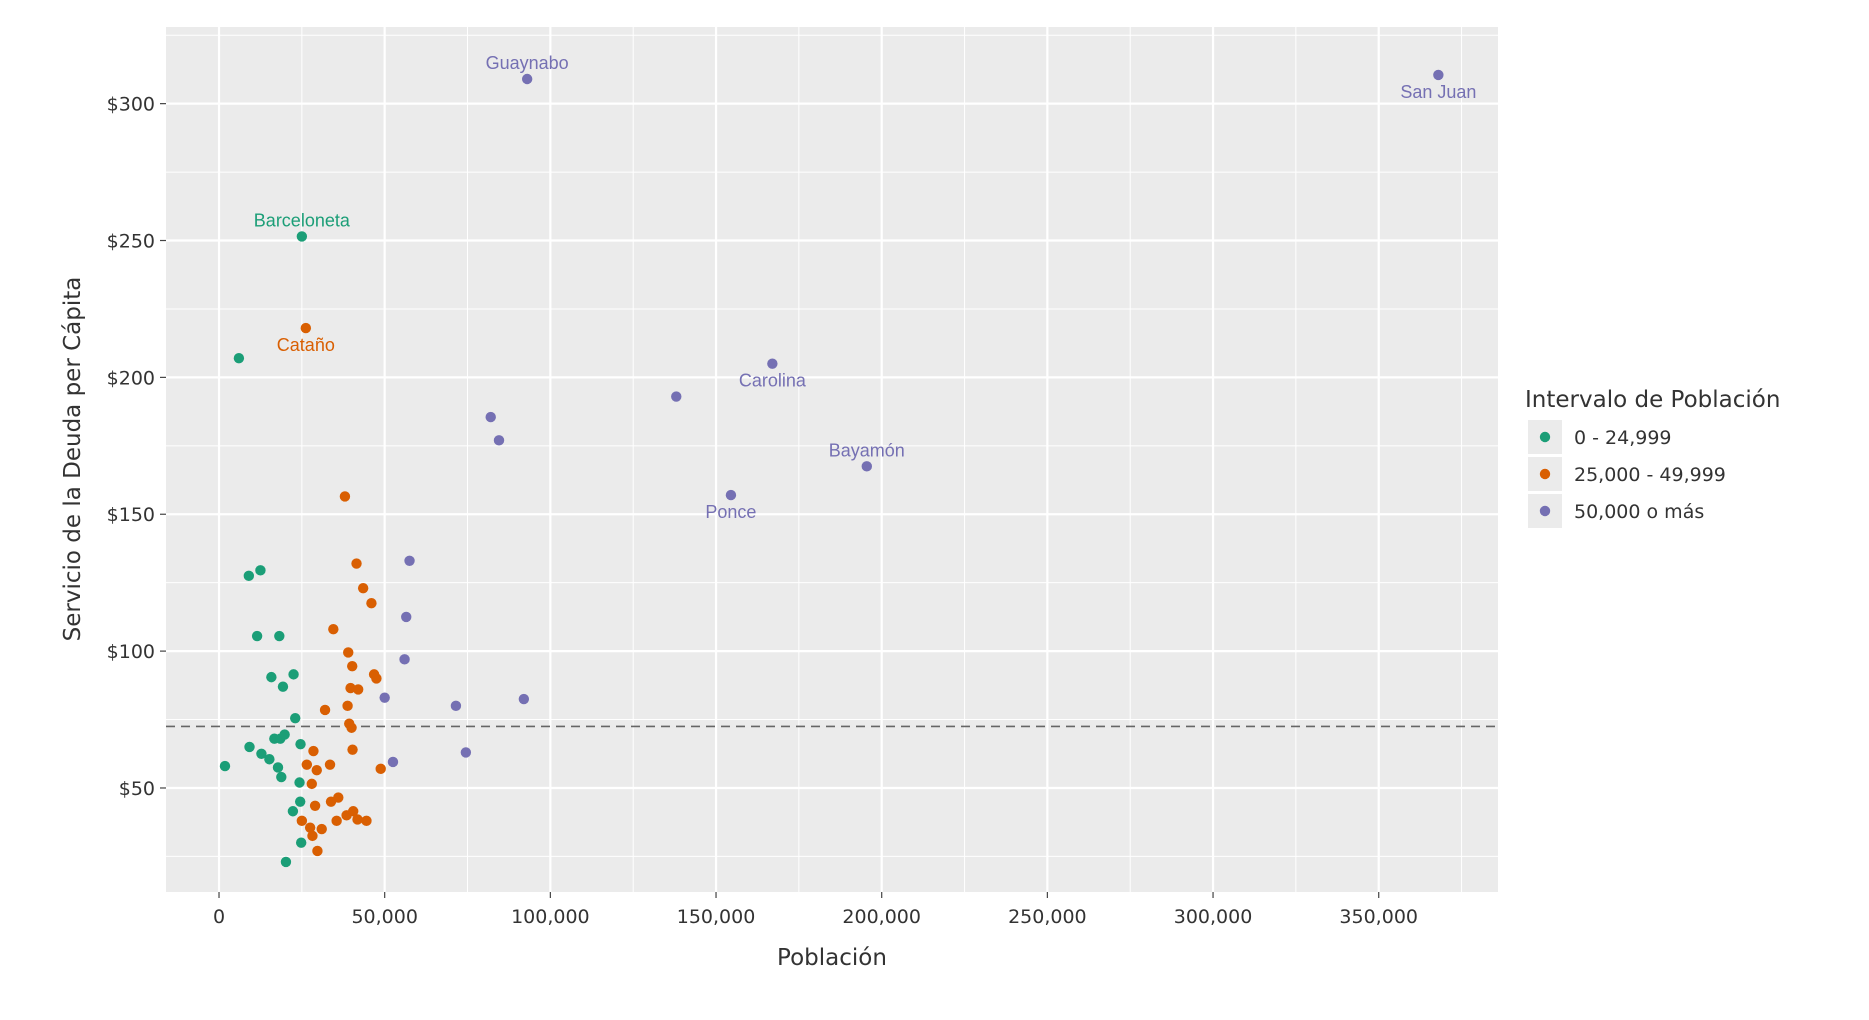  Describe the element at coordinates (1652, 400) in the screenshot. I see `legend-title: Intervalo de Población` at that location.